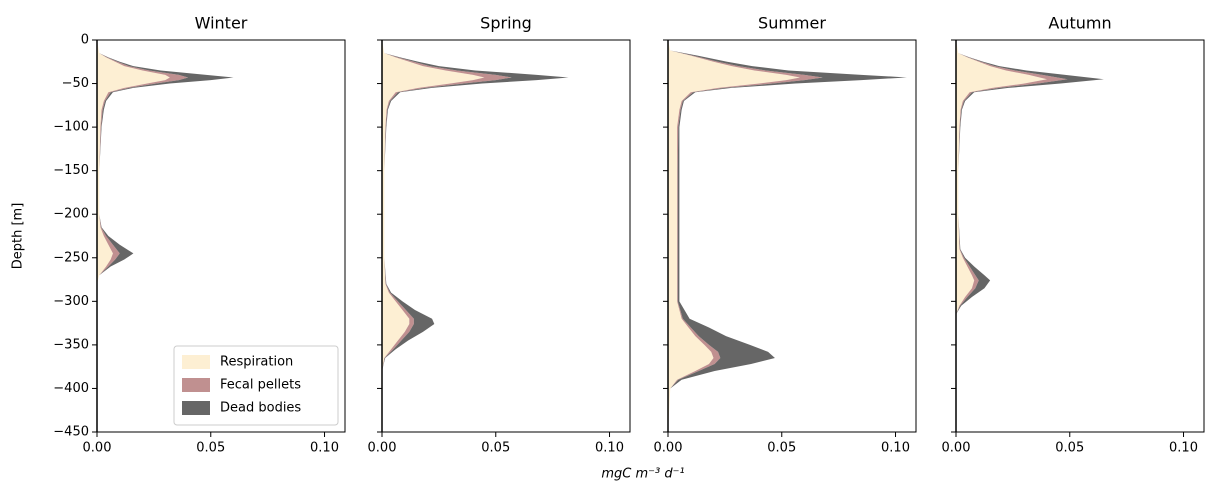  I want to click on legend-label: Dead bodies, so click(260, 408).